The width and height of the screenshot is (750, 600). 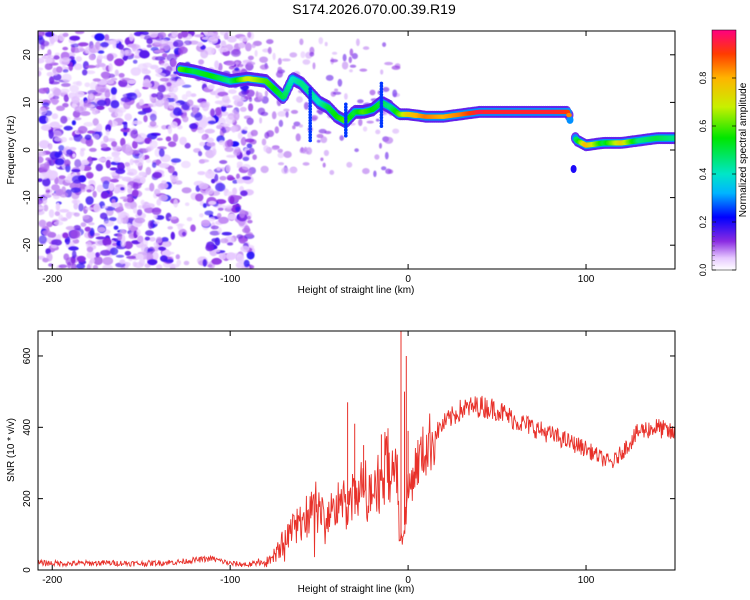 What do you see at coordinates (408, 580) in the screenshot?
I see `x-tick-label: 0` at bounding box center [408, 580].